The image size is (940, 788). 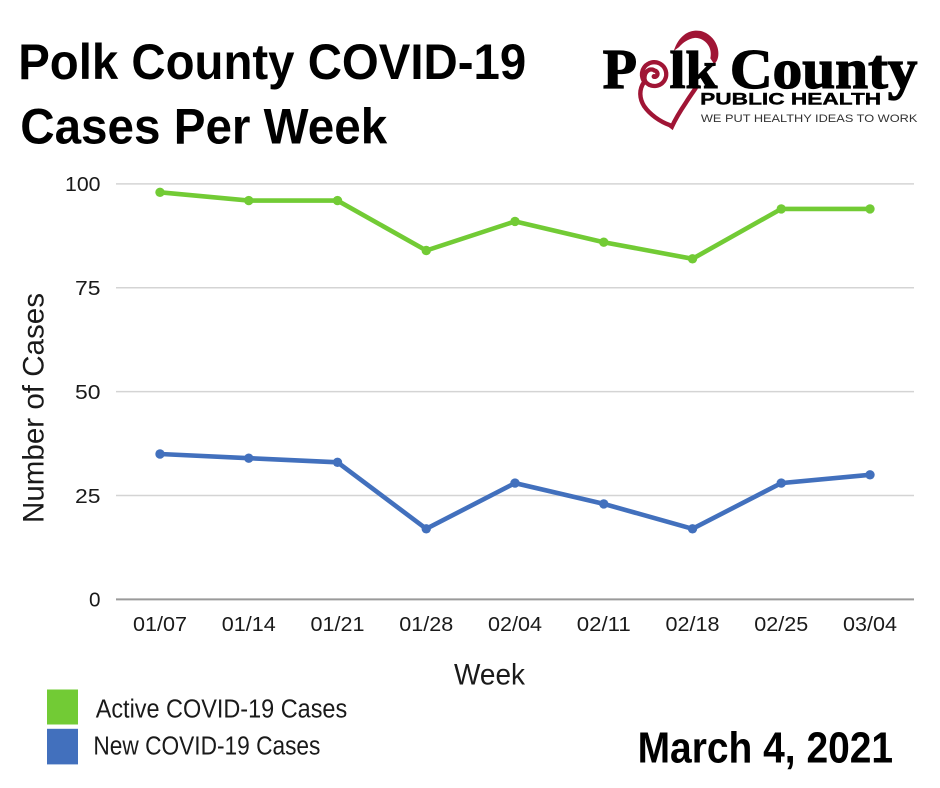 I want to click on svg-text: 100, so click(x=83, y=185).